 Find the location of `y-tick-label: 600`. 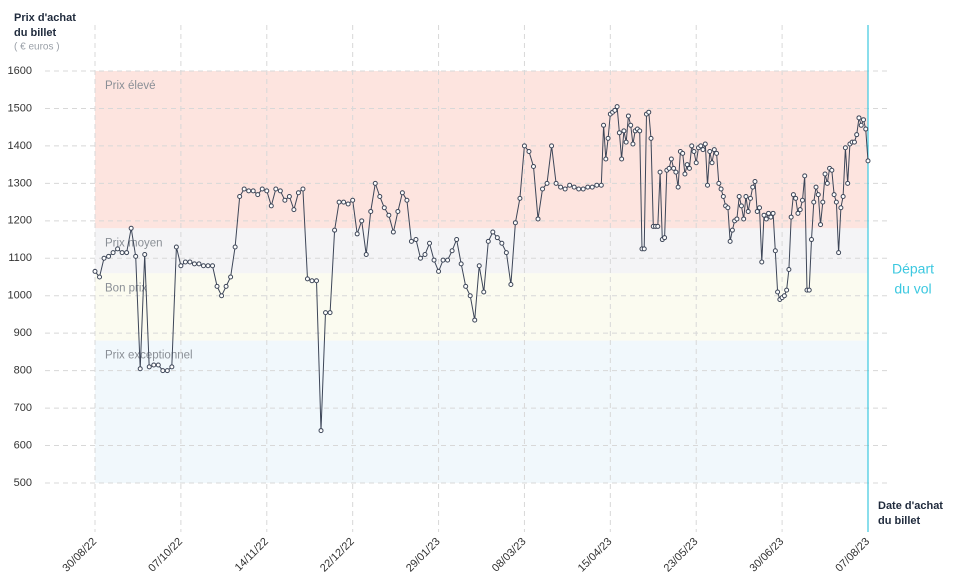

y-tick-label: 600 is located at coordinates (23, 445).